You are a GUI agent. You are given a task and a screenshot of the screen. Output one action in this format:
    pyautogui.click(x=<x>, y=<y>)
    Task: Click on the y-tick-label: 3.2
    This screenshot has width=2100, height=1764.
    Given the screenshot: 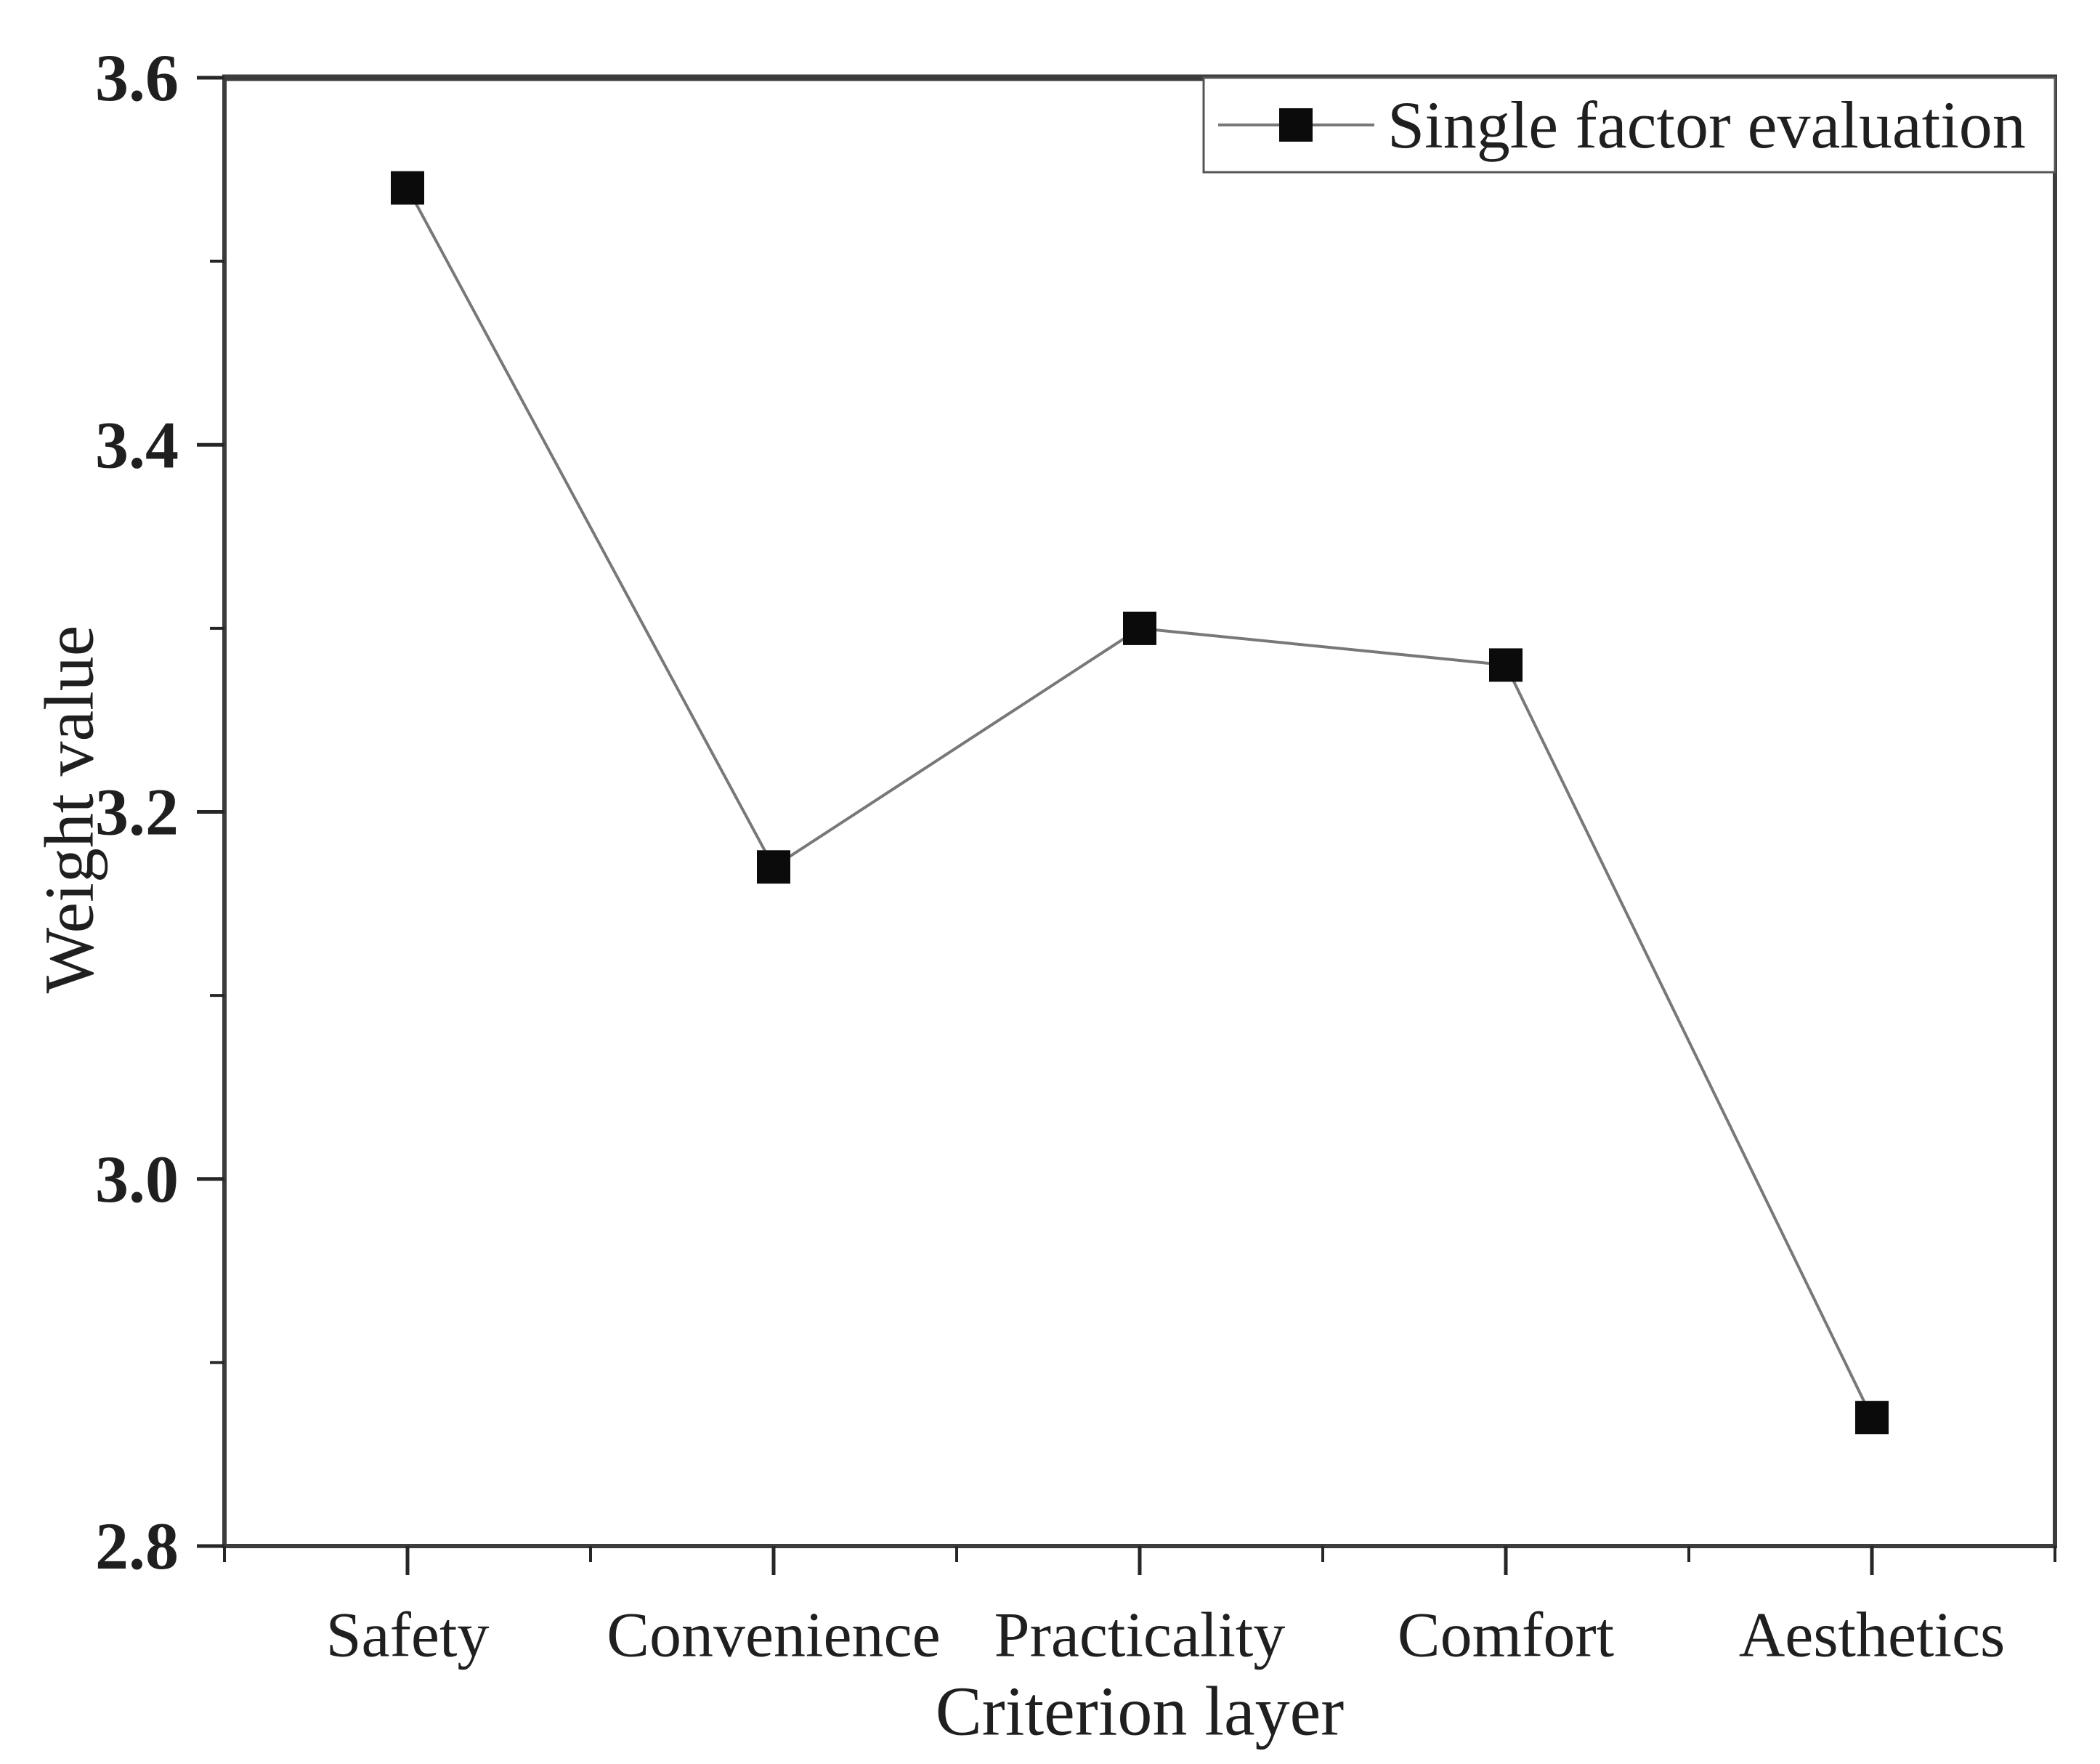 What is the action you would take?
    pyautogui.click(x=137, y=812)
    